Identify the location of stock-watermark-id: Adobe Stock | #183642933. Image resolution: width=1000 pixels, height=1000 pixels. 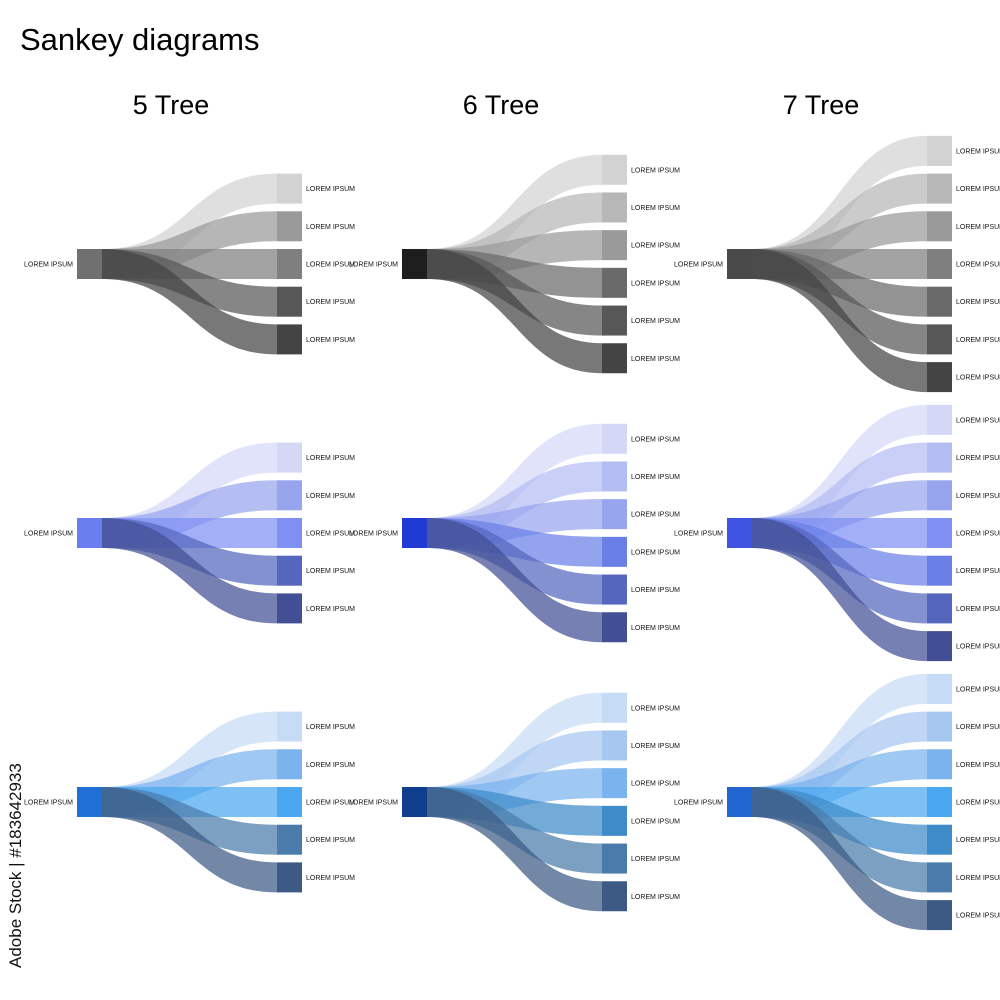
(15, 865).